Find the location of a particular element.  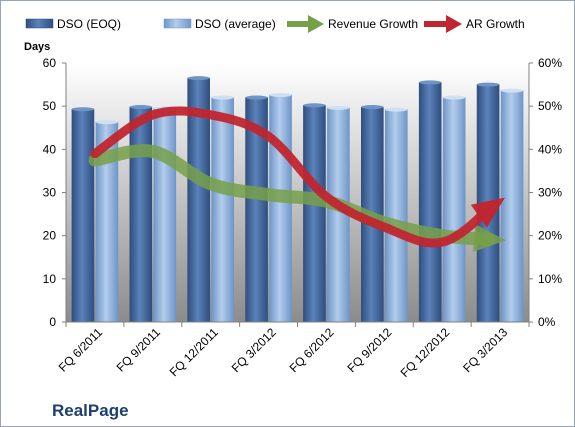

y-tick-label-30: 30 is located at coordinates (50, 193).